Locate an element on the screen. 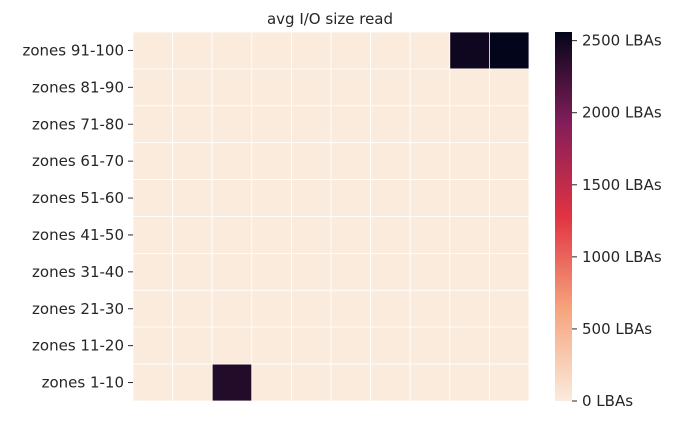  colorbar-tick-label: 500 LBAs is located at coordinates (617, 329).